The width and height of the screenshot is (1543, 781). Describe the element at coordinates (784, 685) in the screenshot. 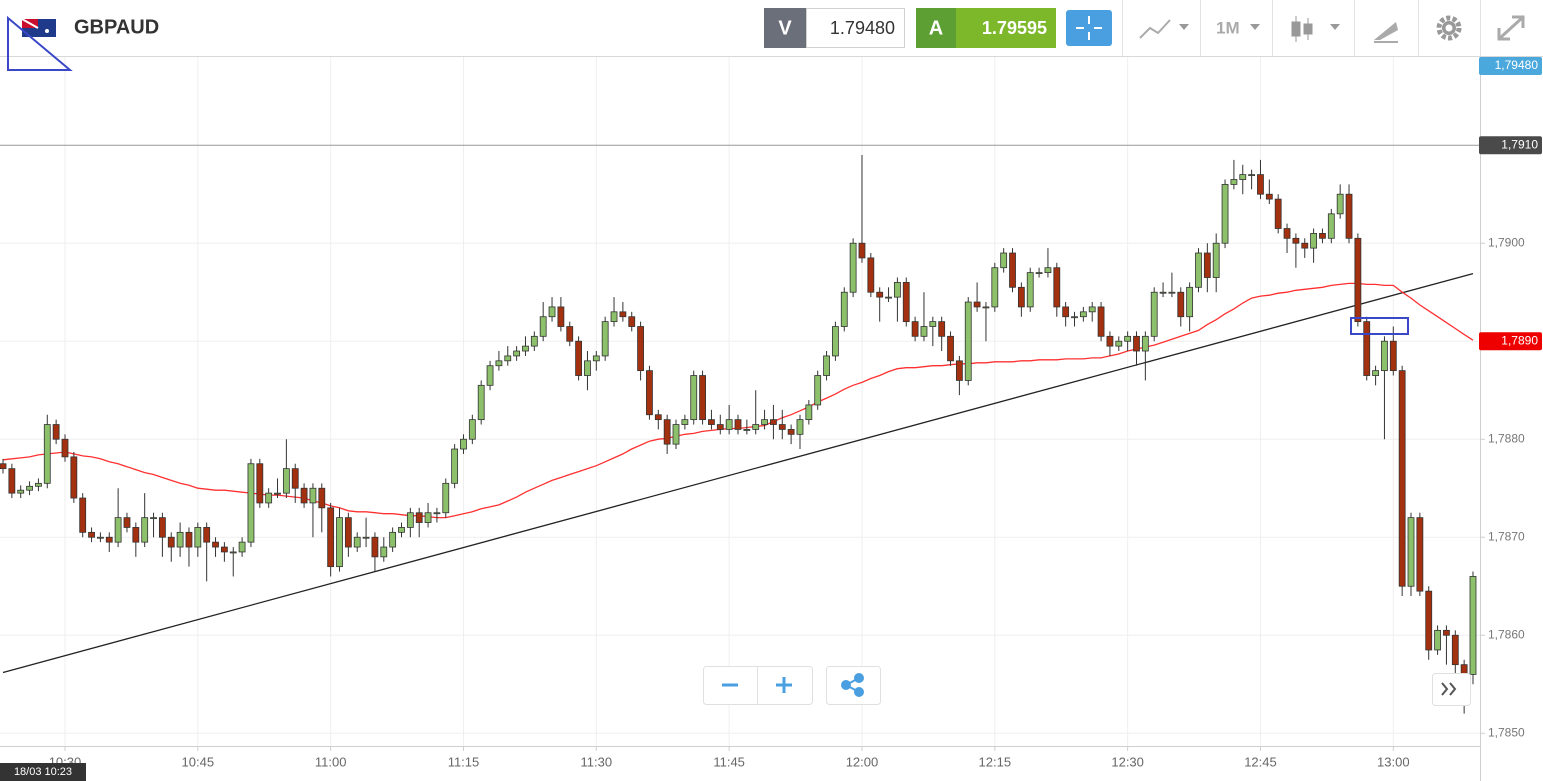

I see `zoom-in-button` at that location.